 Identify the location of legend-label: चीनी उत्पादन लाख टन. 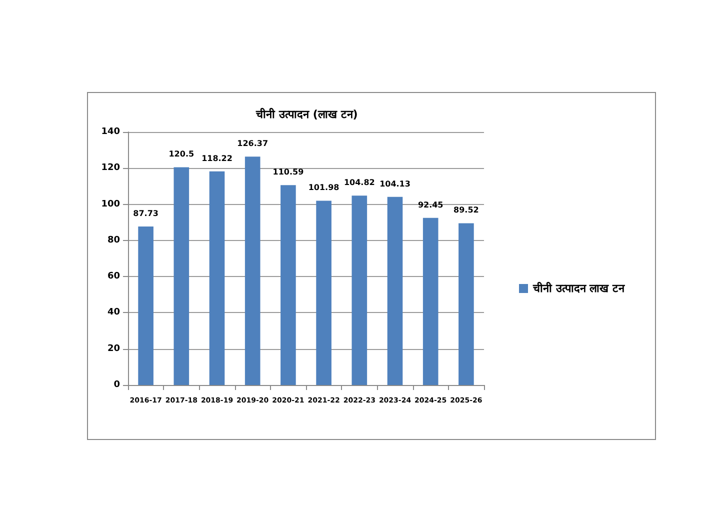
(579, 288).